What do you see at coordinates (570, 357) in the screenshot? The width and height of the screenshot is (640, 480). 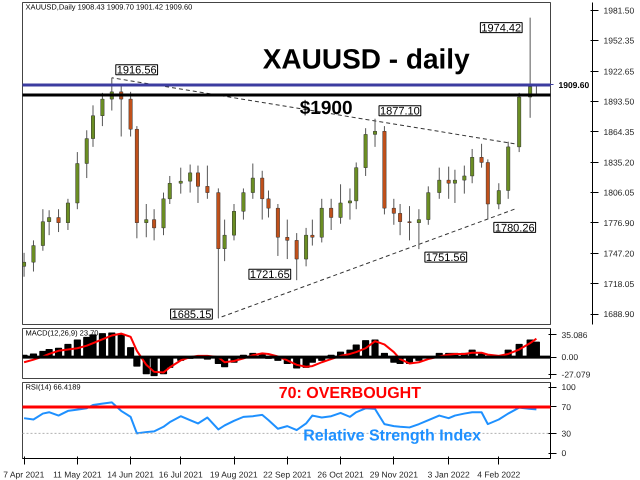 I see `y-tick-label: 0.00` at bounding box center [570, 357].